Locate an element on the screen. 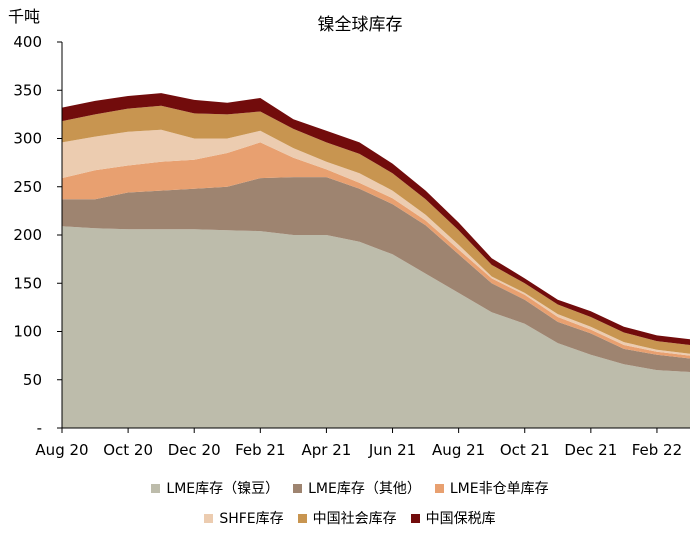  y-tick-label: 400 is located at coordinates (27, 42).